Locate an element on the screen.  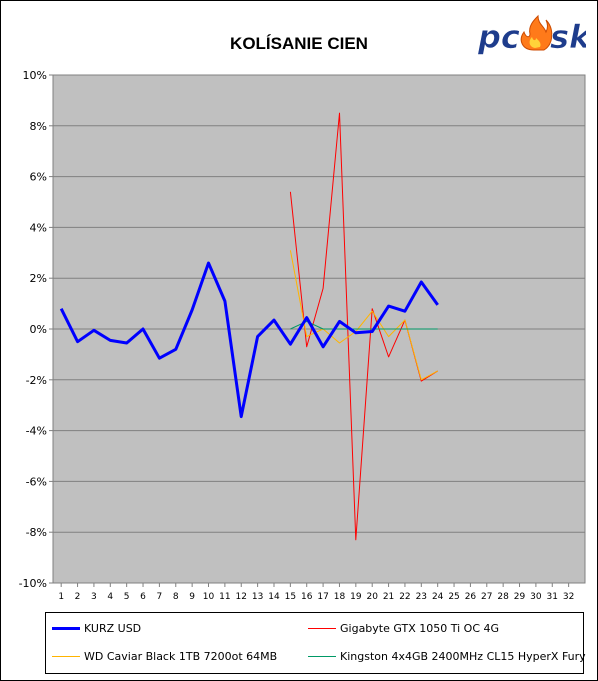
x-tick-label: 6 is located at coordinates (143, 597).